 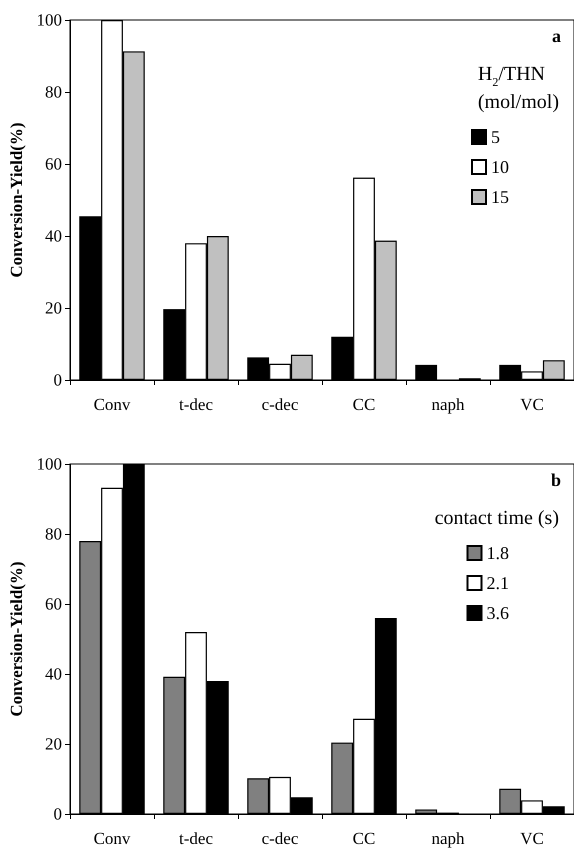 What do you see at coordinates (500, 197) in the screenshot?
I see `legend-label: 15` at bounding box center [500, 197].